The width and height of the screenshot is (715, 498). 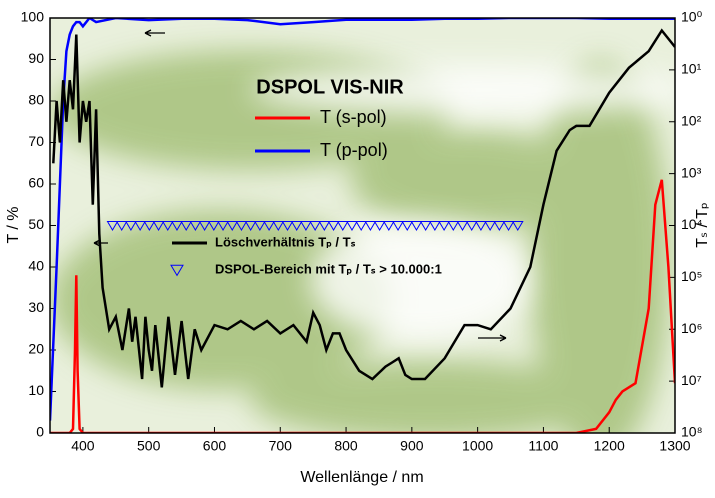 I want to click on y2-tick-label: 10⁰, so click(x=692, y=17).